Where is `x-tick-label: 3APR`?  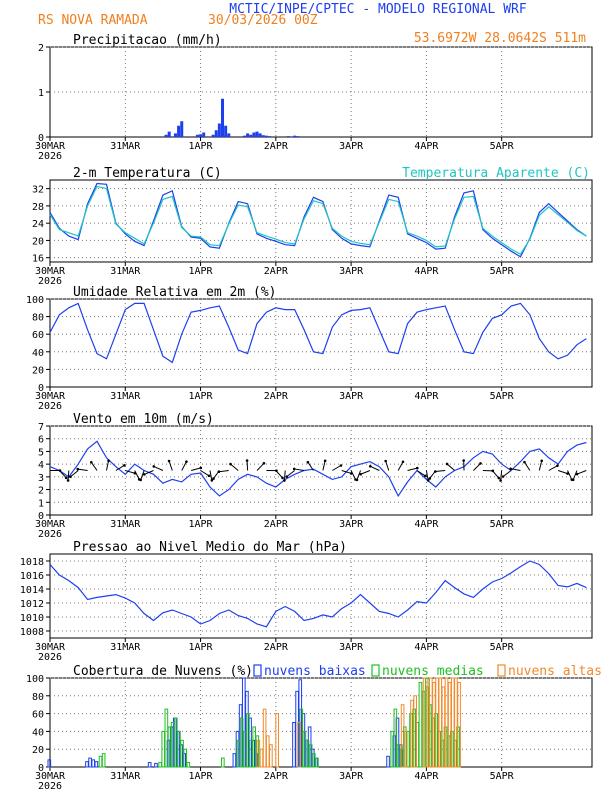
x-tick-label: 3APR is located at coordinates (351, 524).